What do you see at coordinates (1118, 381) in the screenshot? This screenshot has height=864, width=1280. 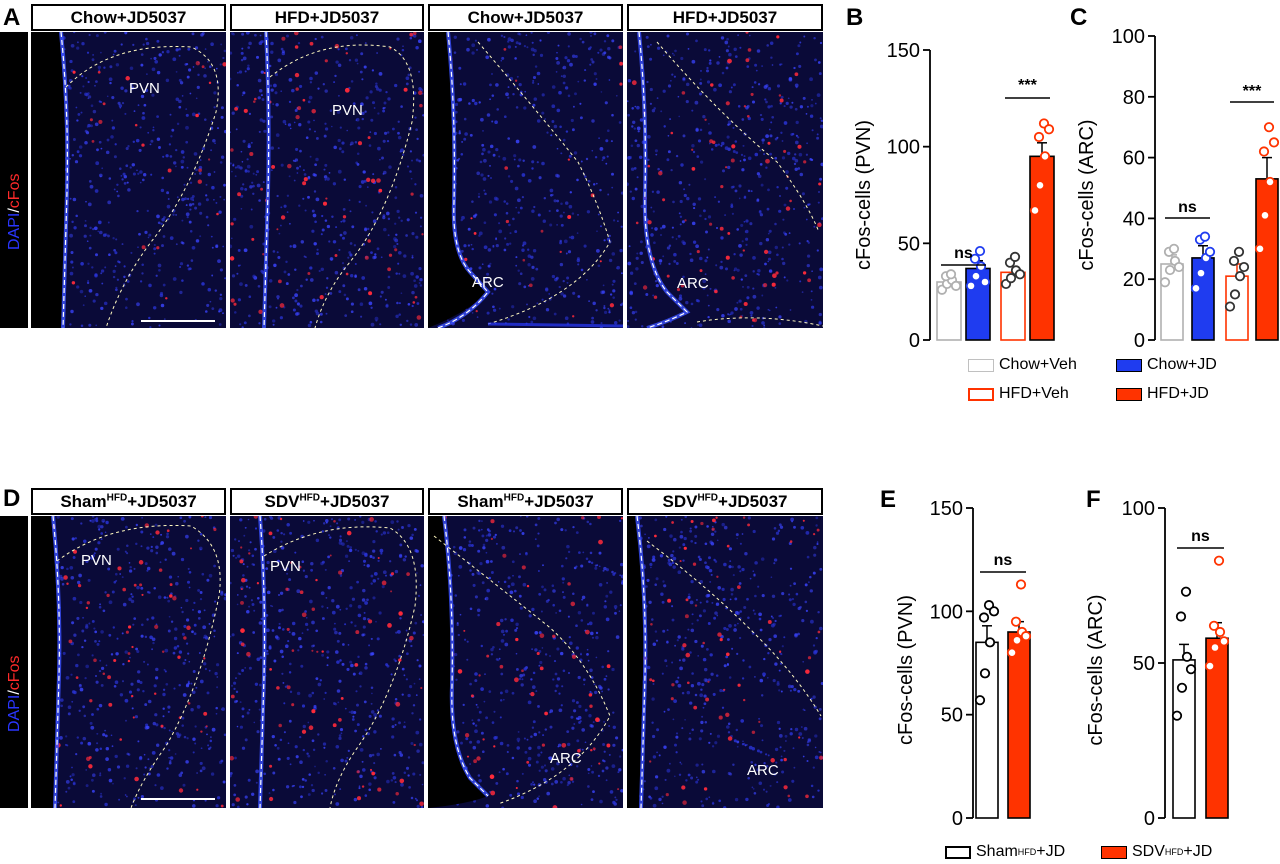 I see `legend-top: Chow+Veh Chow+JD HFD+Veh HFD+JD` at bounding box center [1118, 381].